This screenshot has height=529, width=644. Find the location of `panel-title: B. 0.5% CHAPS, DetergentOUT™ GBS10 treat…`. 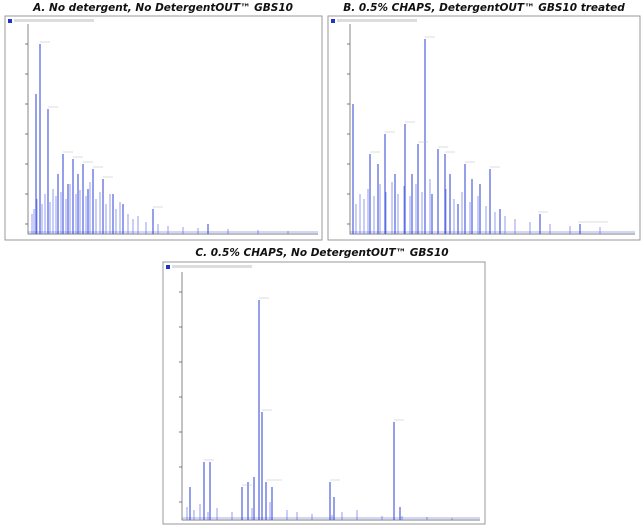

panel-title: B. 0.5% CHAPS, DetergentOUT™ GBS10 treat… is located at coordinates (484, 8).